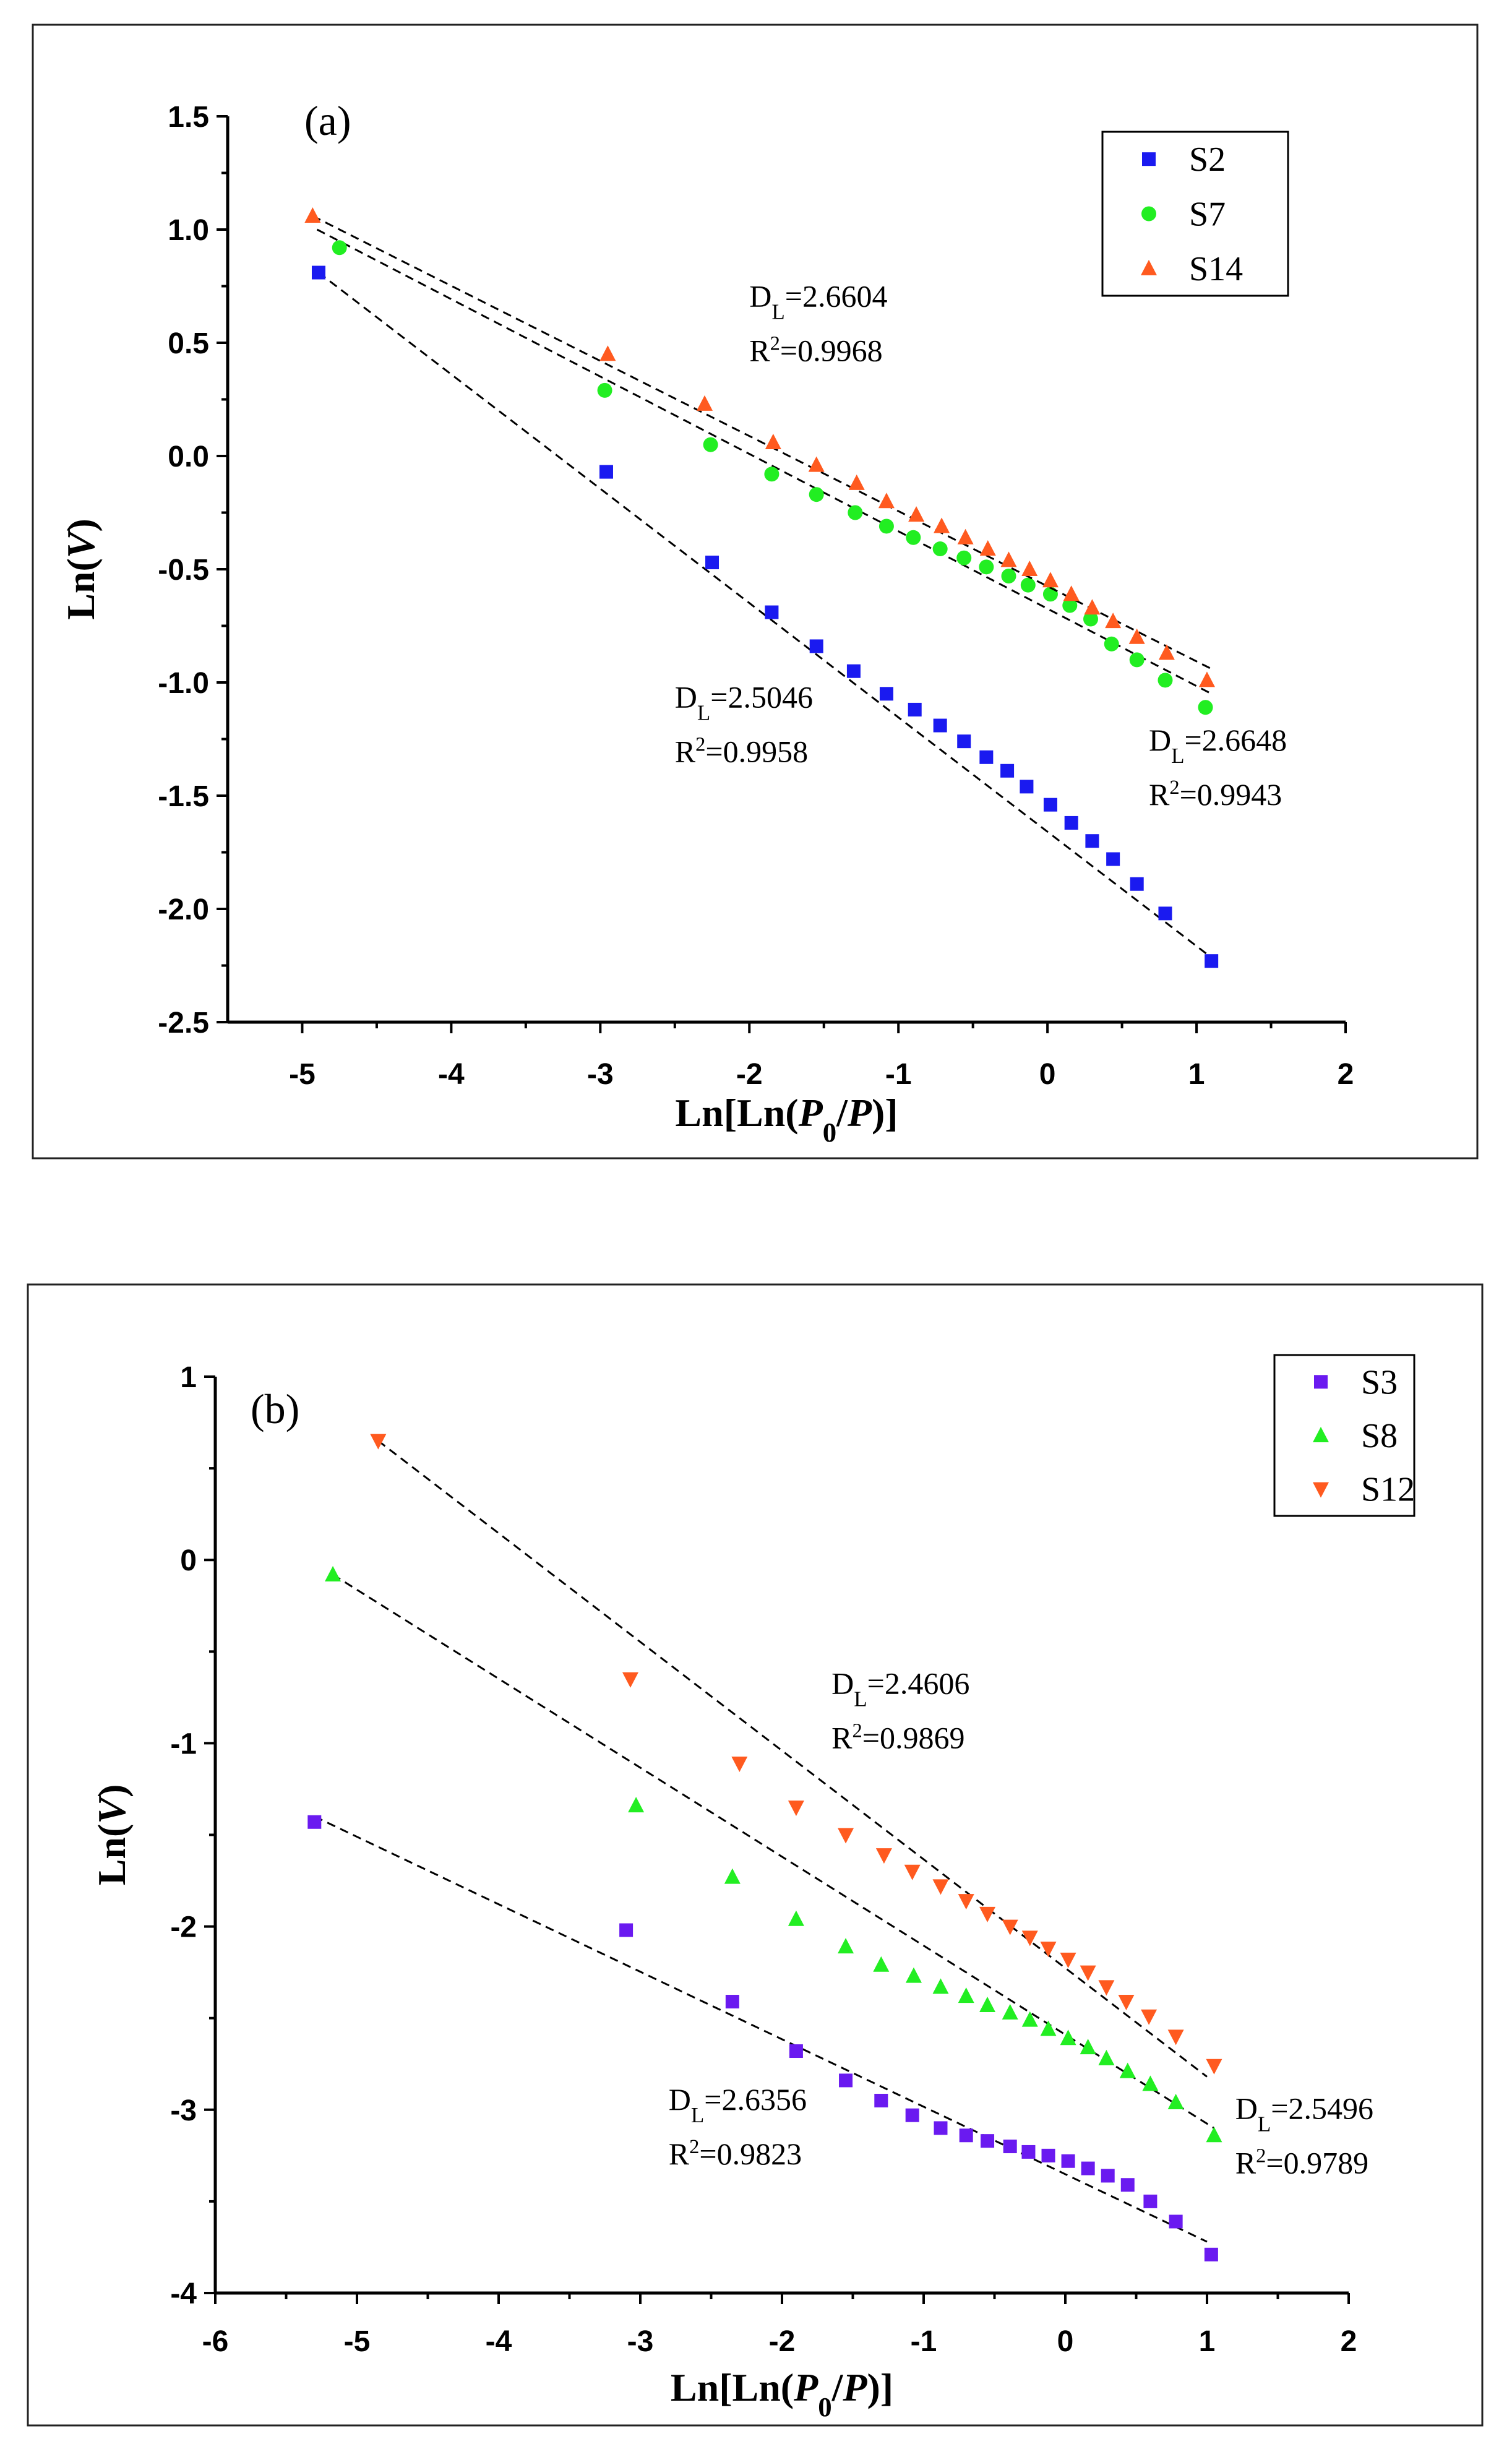  What do you see at coordinates (183, 796) in the screenshot?
I see `y-tick-label: -1.5` at bounding box center [183, 796].